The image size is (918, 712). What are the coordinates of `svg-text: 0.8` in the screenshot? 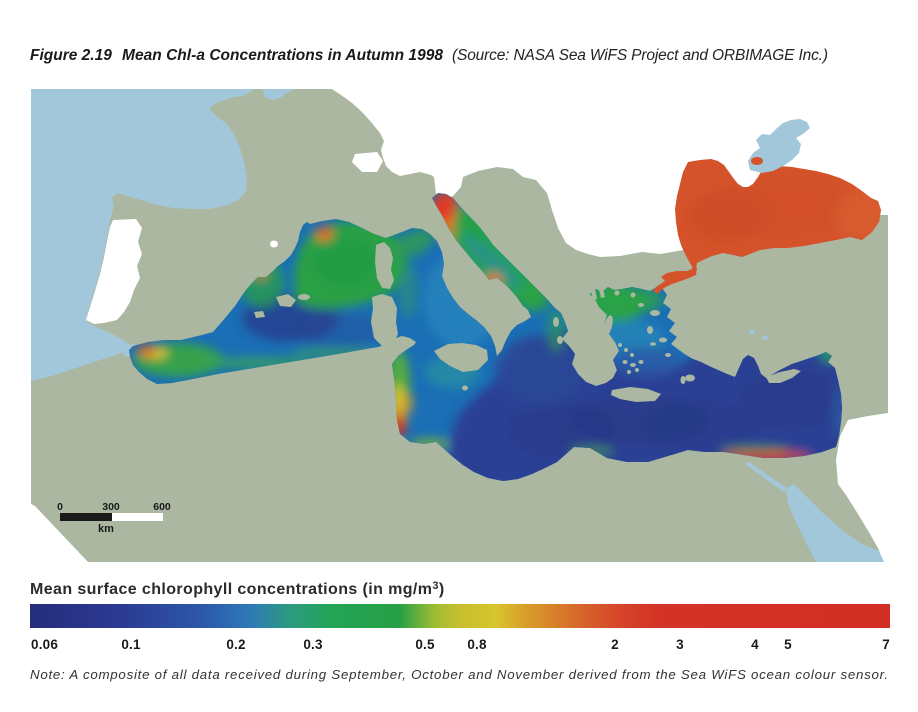 It's located at (477, 644).